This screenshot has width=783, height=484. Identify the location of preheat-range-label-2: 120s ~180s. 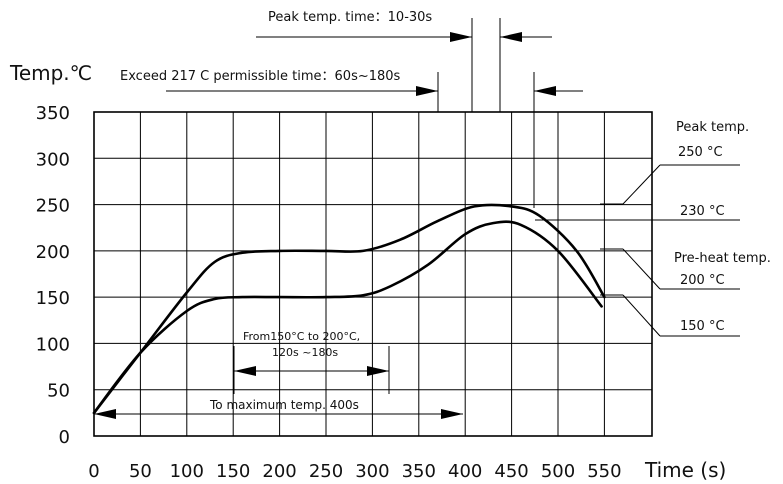
(305, 352).